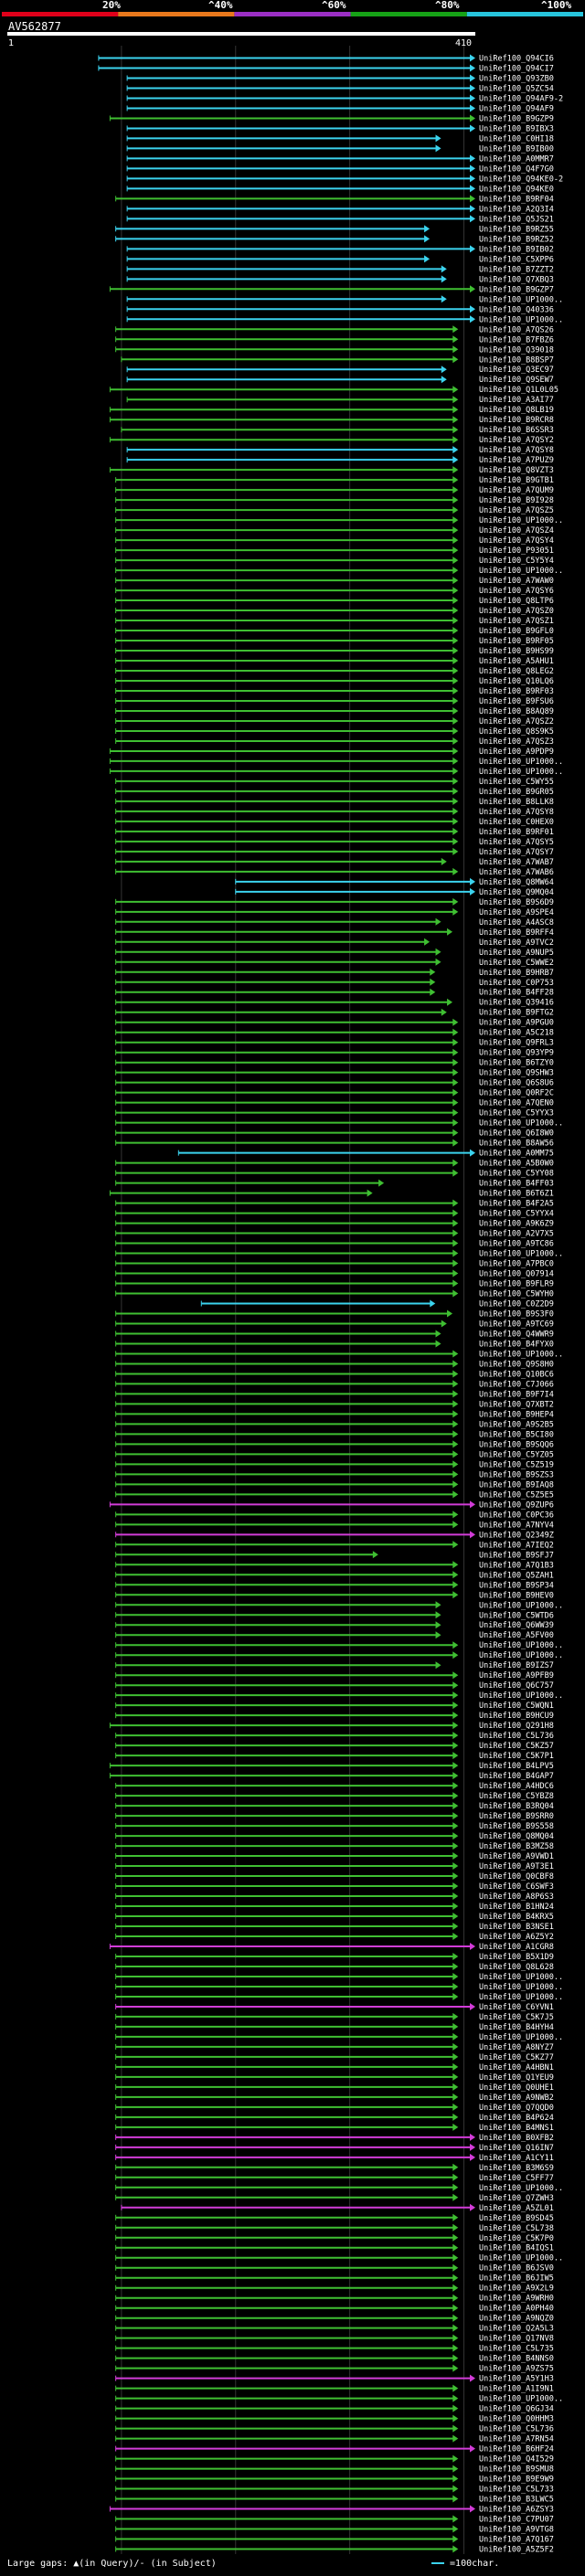 The width and height of the screenshot is (585, 2576). What do you see at coordinates (516, 1585) in the screenshot?
I see `hit-label: UniRef100_B9SP34` at bounding box center [516, 1585].